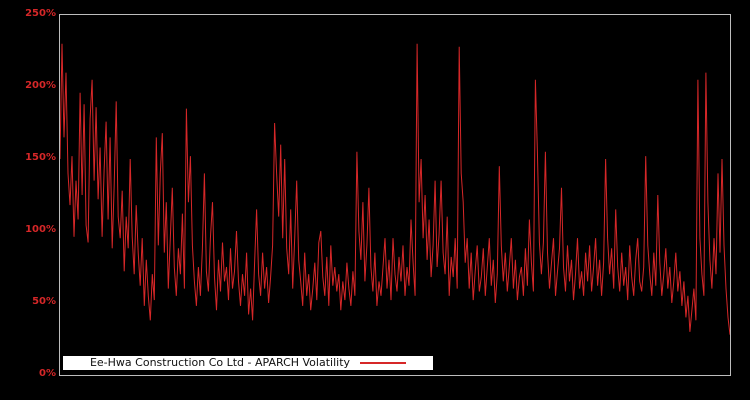  What do you see at coordinates (44, 301) in the screenshot?
I see `y-axis-tick-label: 50%` at bounding box center [44, 301].